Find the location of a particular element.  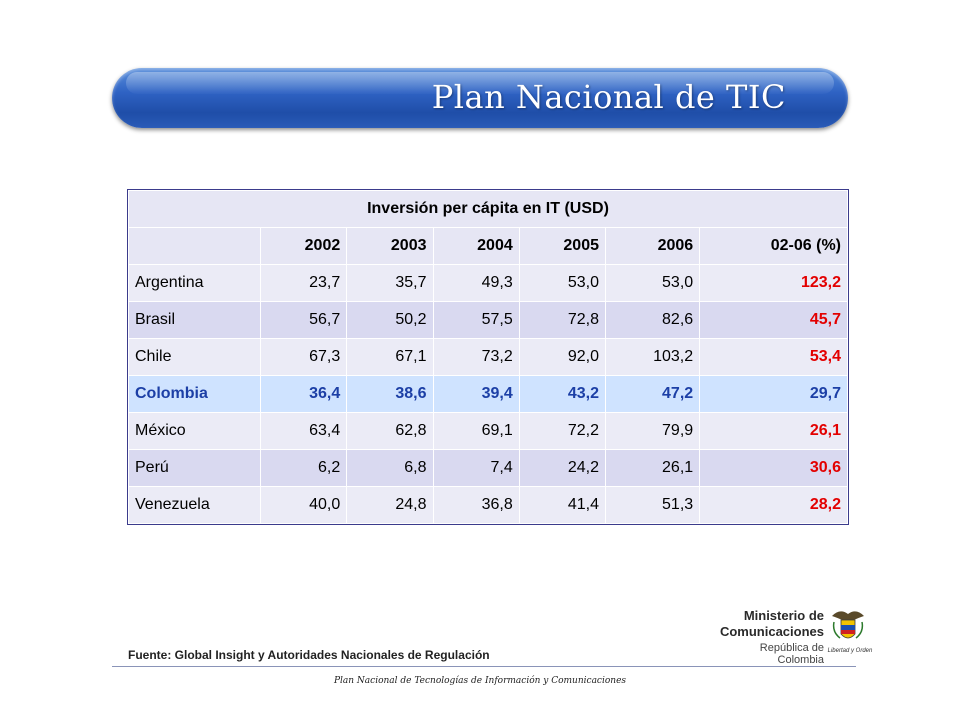

value-2005: 72,2 is located at coordinates (562, 431).